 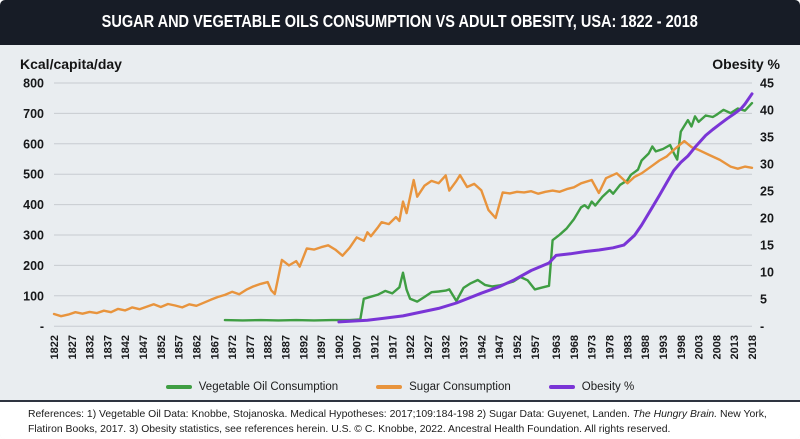 What do you see at coordinates (767, 273) in the screenshot?
I see `right-axis-tick-label: 10` at bounding box center [767, 273].